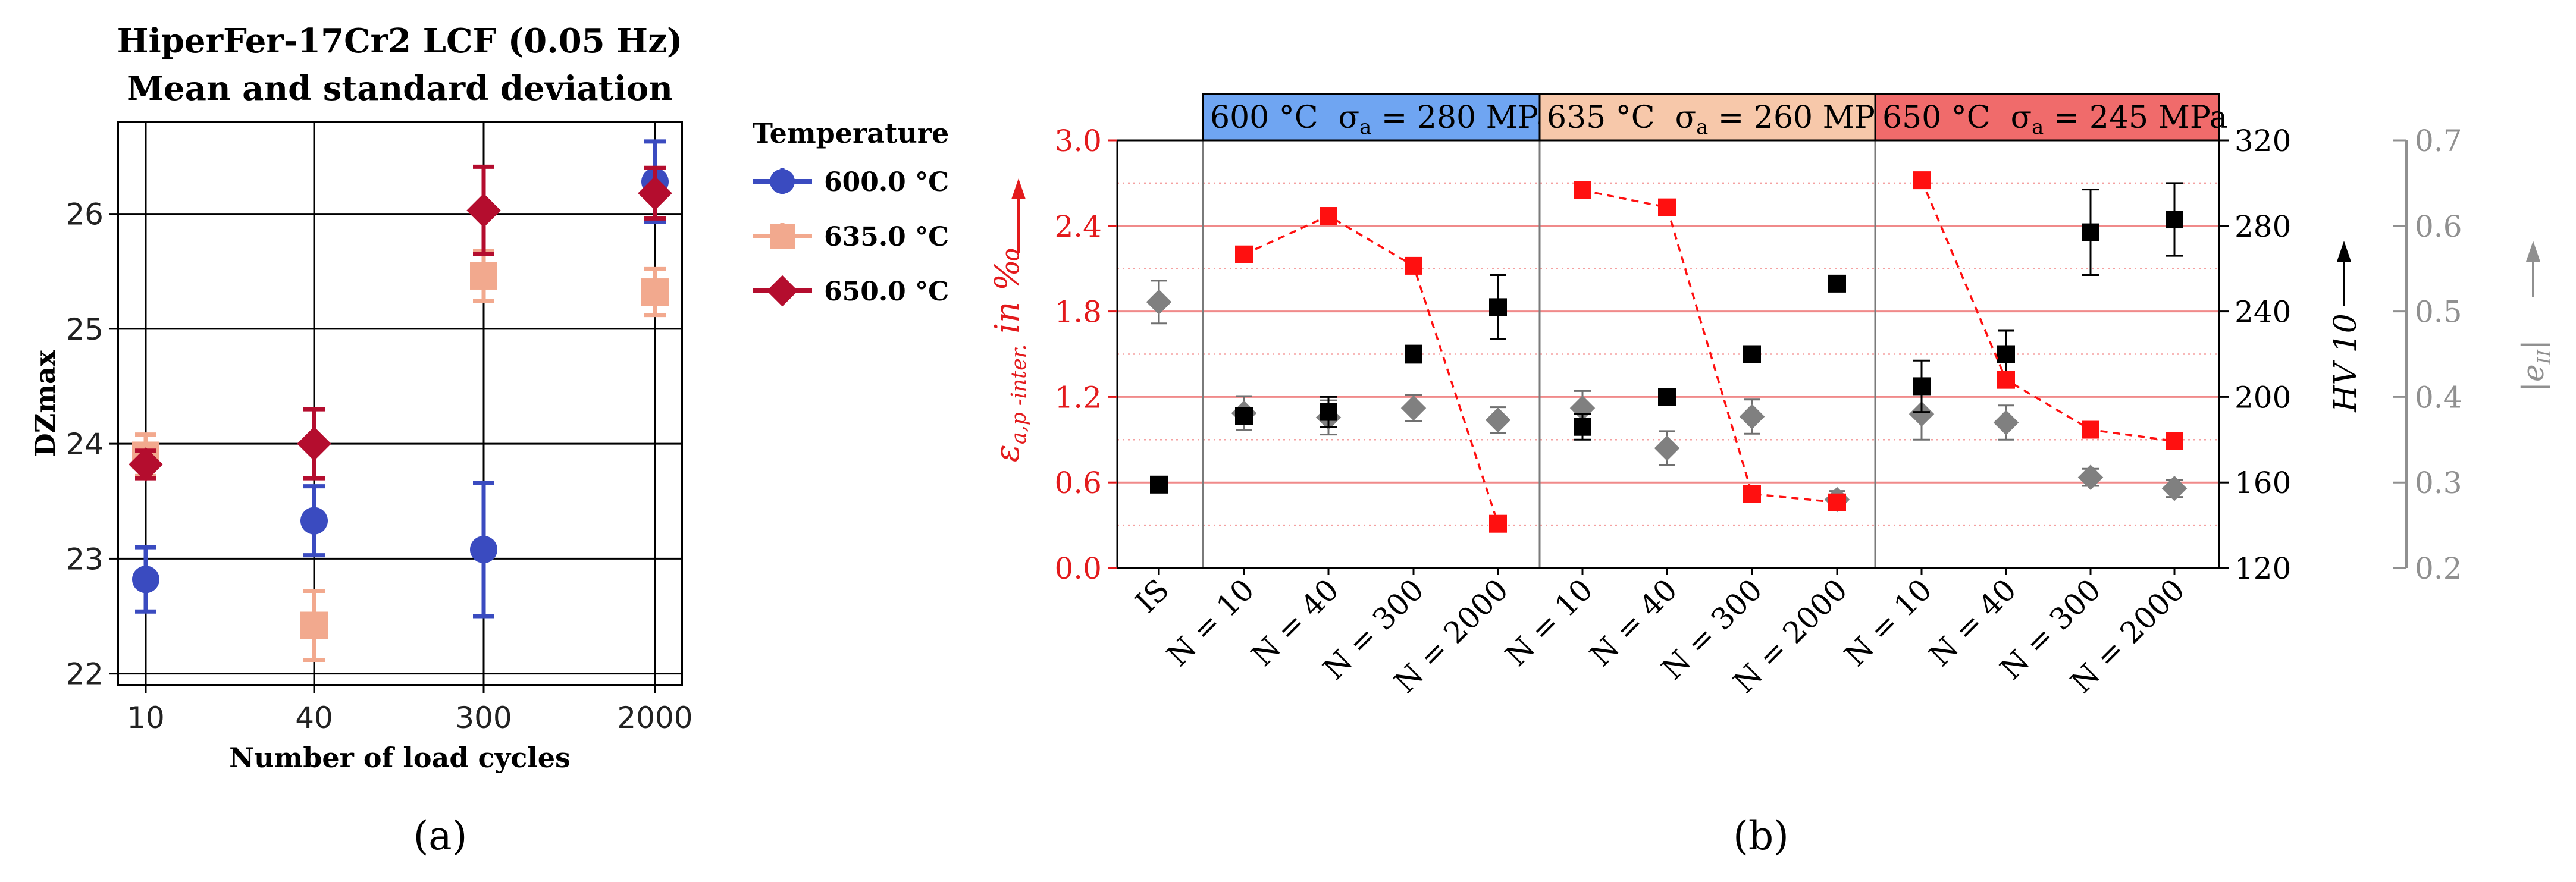 The width and height of the screenshot is (2576, 882). Describe the element at coordinates (1383, 119) in the screenshot. I see `group-header-label-0: 600 °C σa = 280 MPa` at that location.